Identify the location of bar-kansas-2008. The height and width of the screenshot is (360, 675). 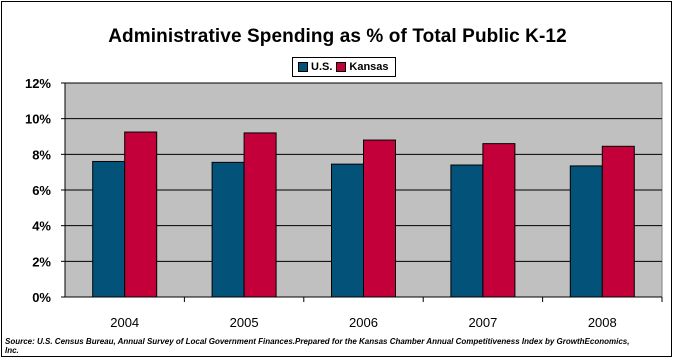
(618, 221).